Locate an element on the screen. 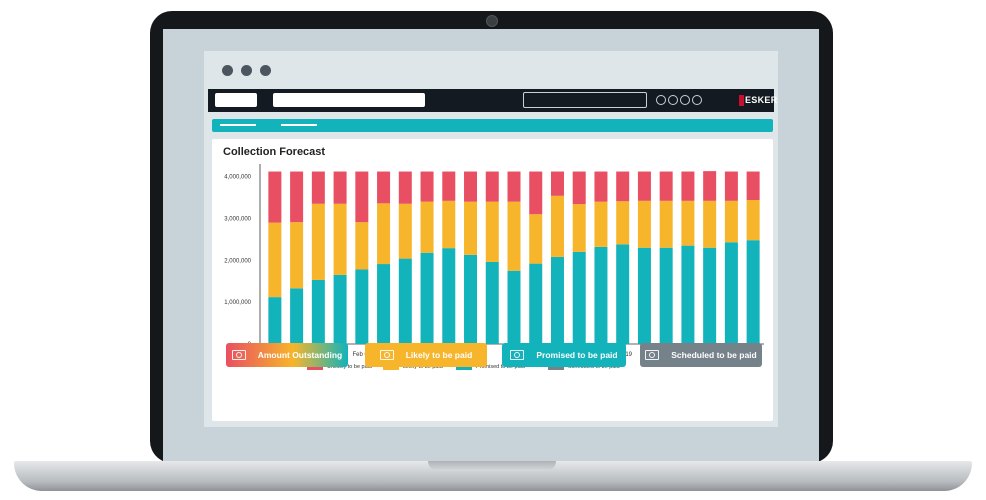  promised-to-be-paid-button: Promised to be paid is located at coordinates (564, 355).